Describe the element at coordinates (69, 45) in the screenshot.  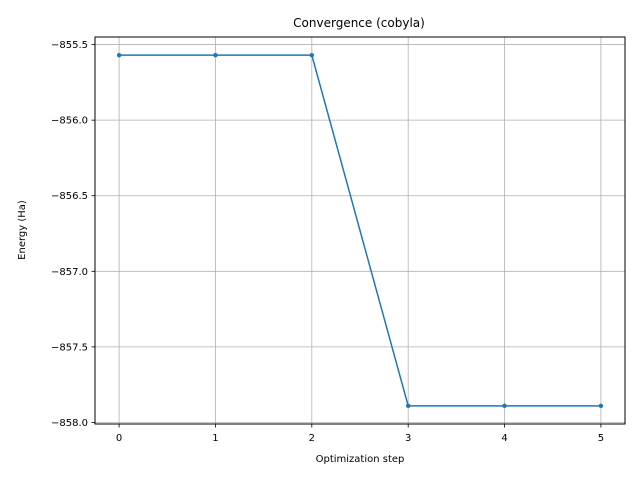
I see `y-tick-label: −855.5` at that location.